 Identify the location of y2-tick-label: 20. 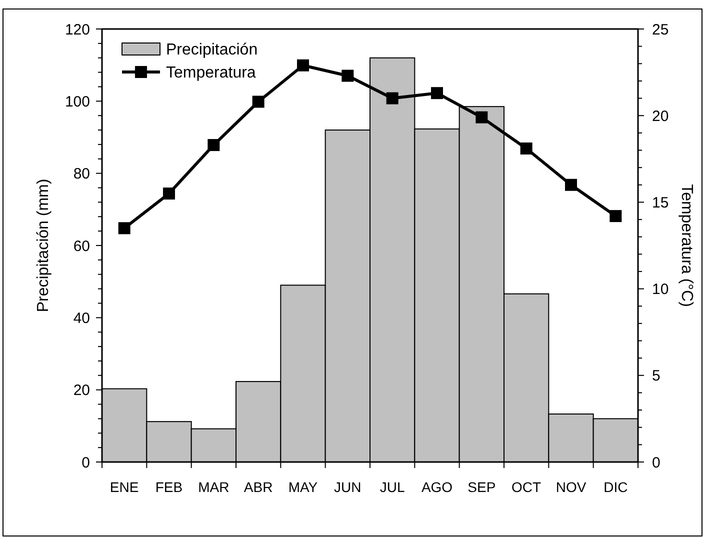
(660, 116).